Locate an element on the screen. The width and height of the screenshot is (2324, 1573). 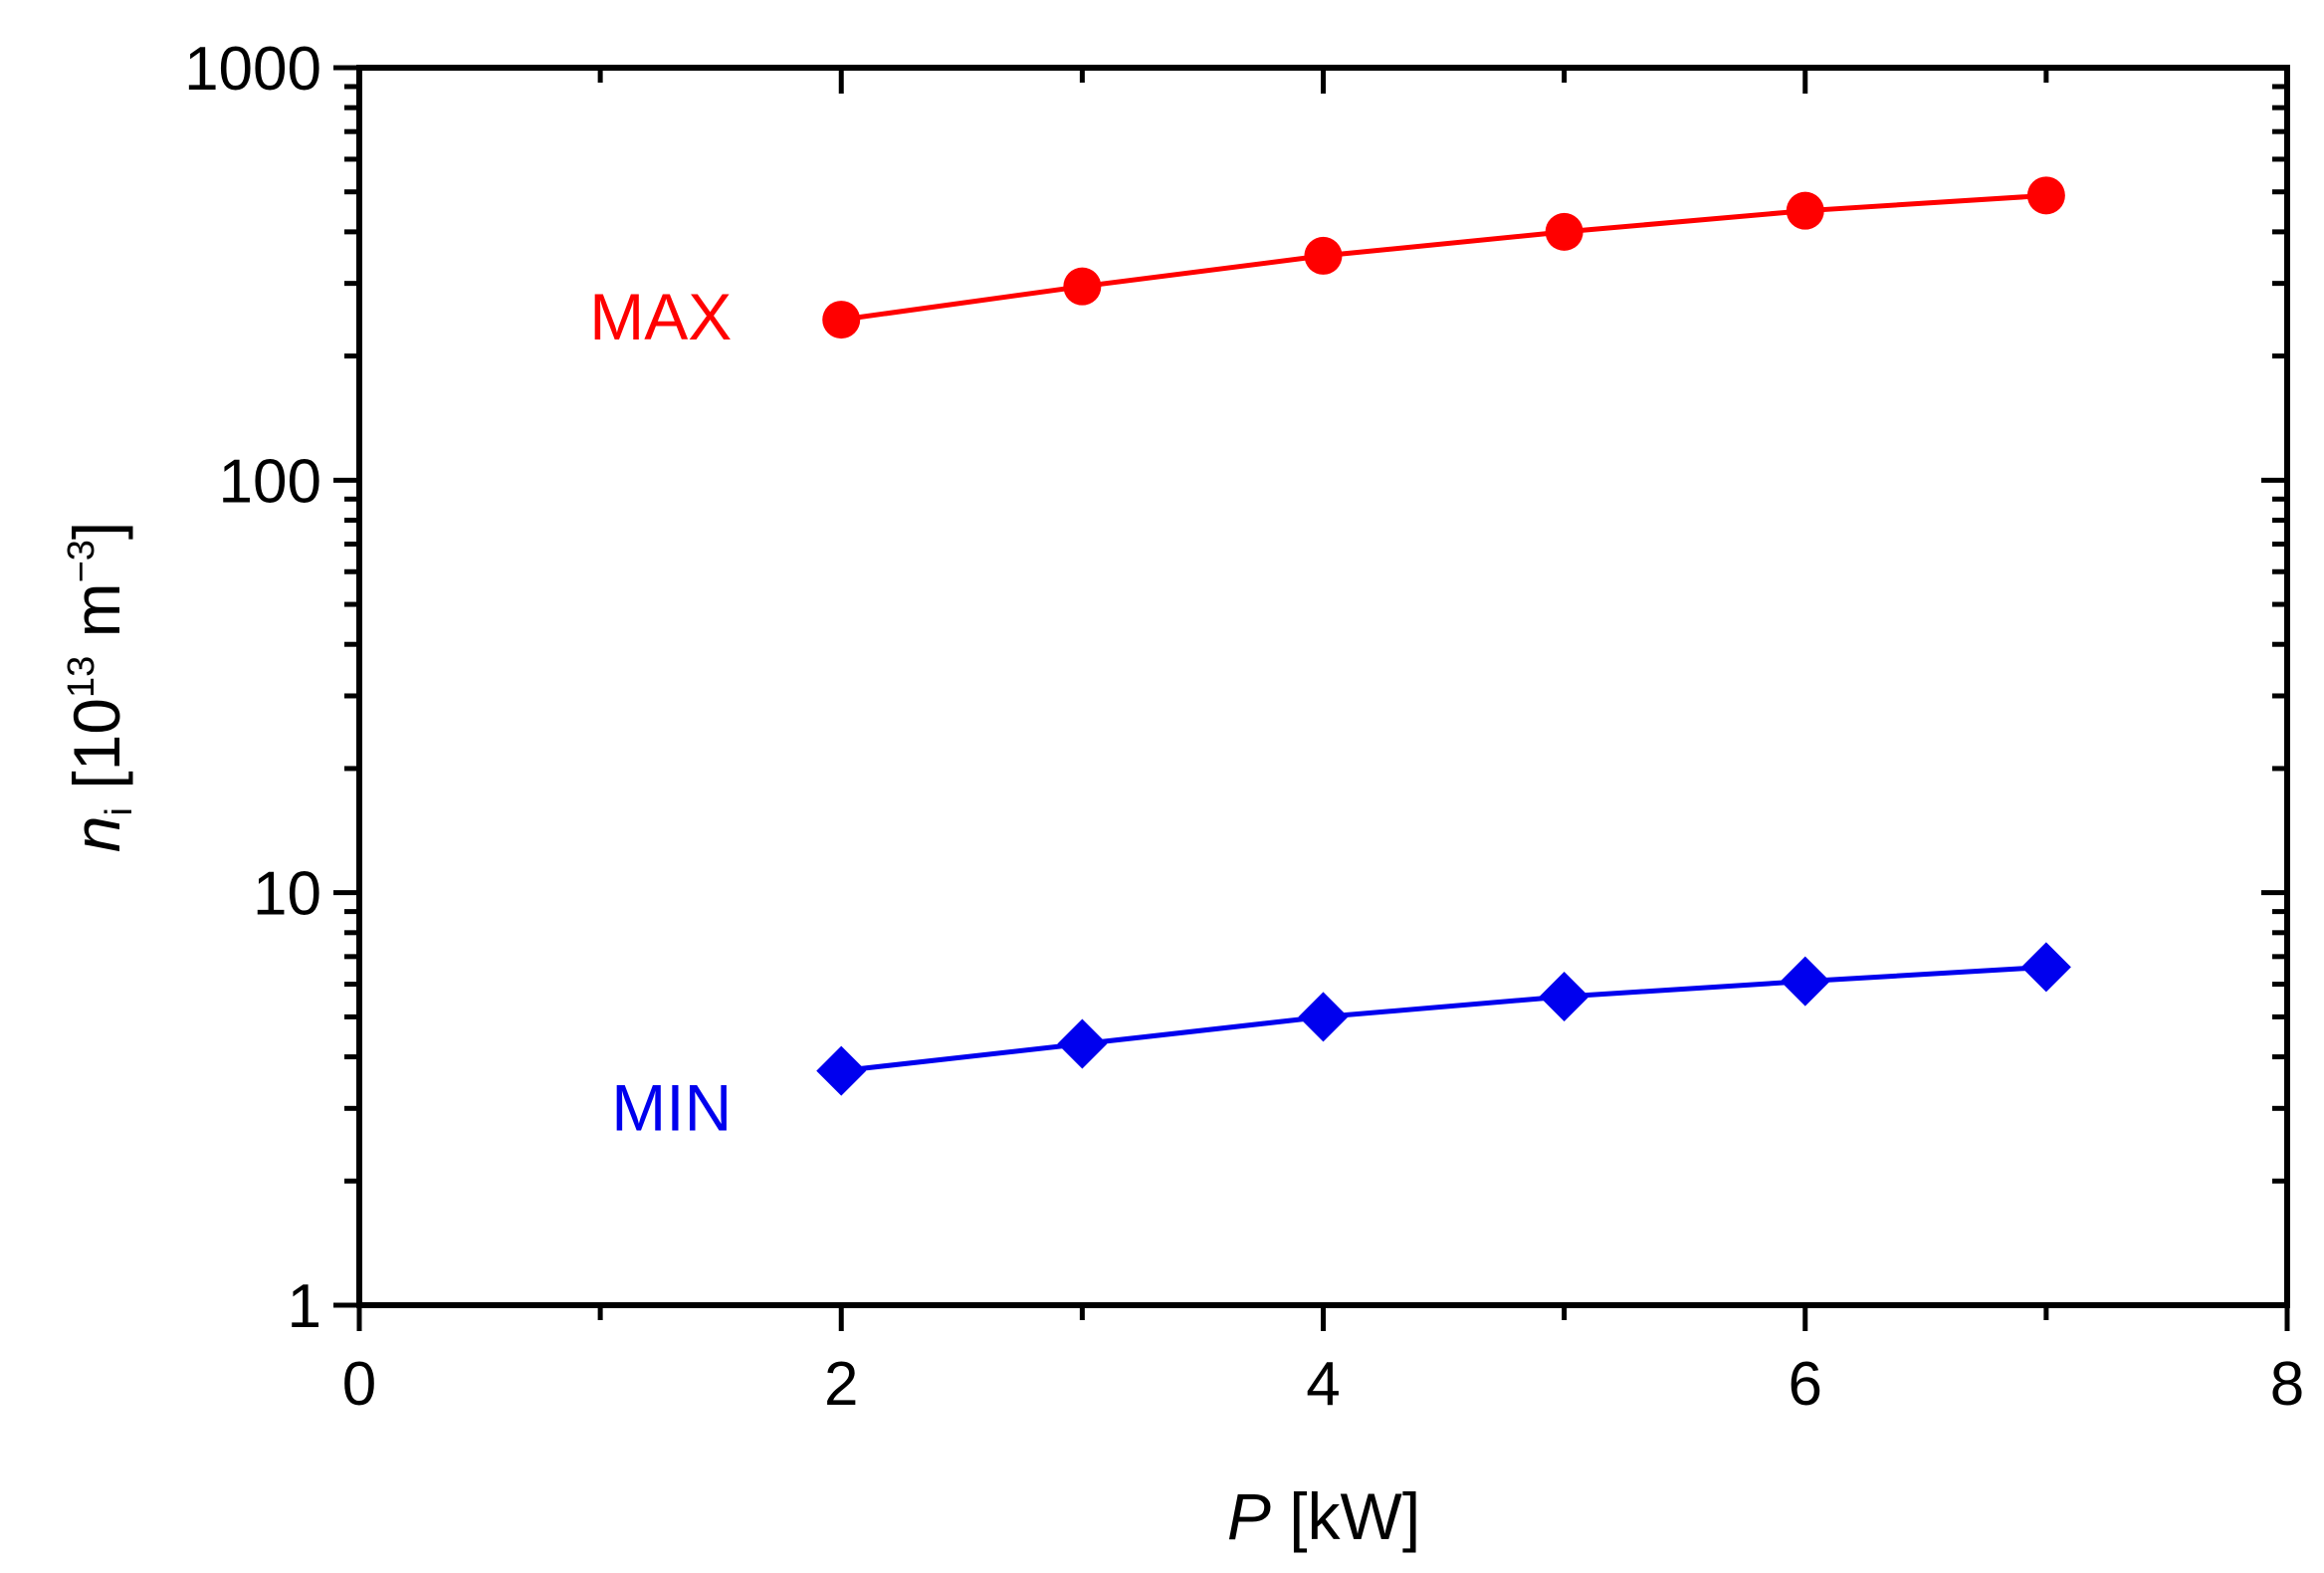
x-axis-unit: [kW] is located at coordinates (1345, 1516).